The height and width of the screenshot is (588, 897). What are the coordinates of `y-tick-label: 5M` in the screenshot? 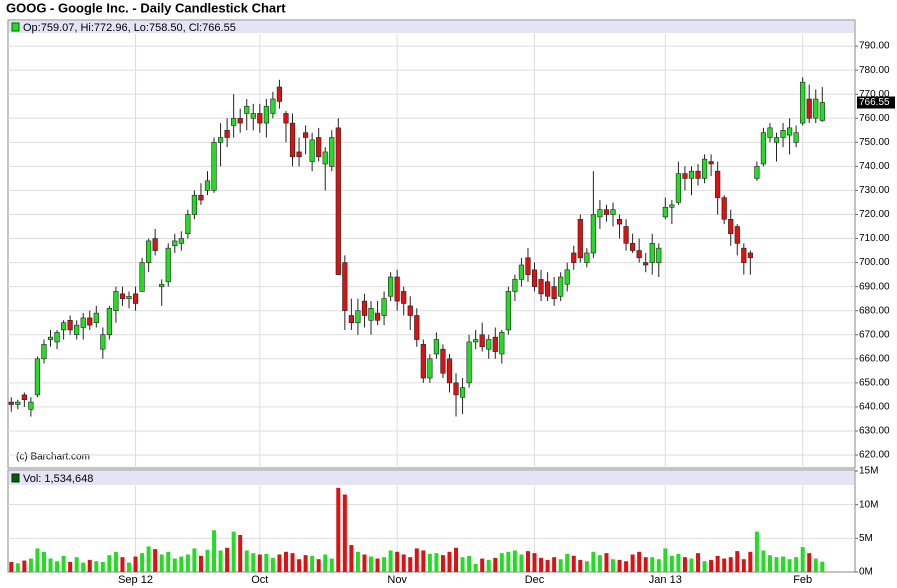 It's located at (866, 538).